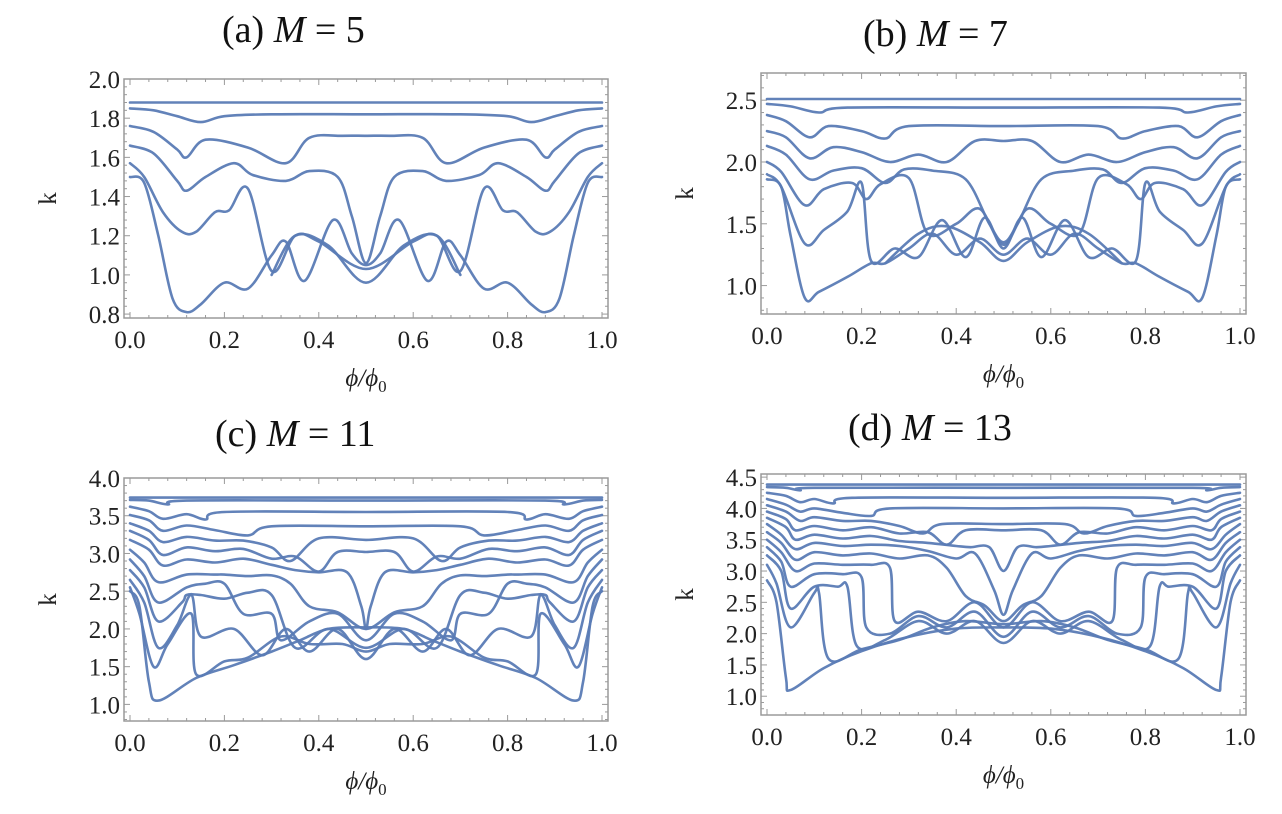 Image resolution: width=1282 pixels, height=814 pixels. What do you see at coordinates (104, 119) in the screenshot?
I see `y-tick-label: 1.8` at bounding box center [104, 119].